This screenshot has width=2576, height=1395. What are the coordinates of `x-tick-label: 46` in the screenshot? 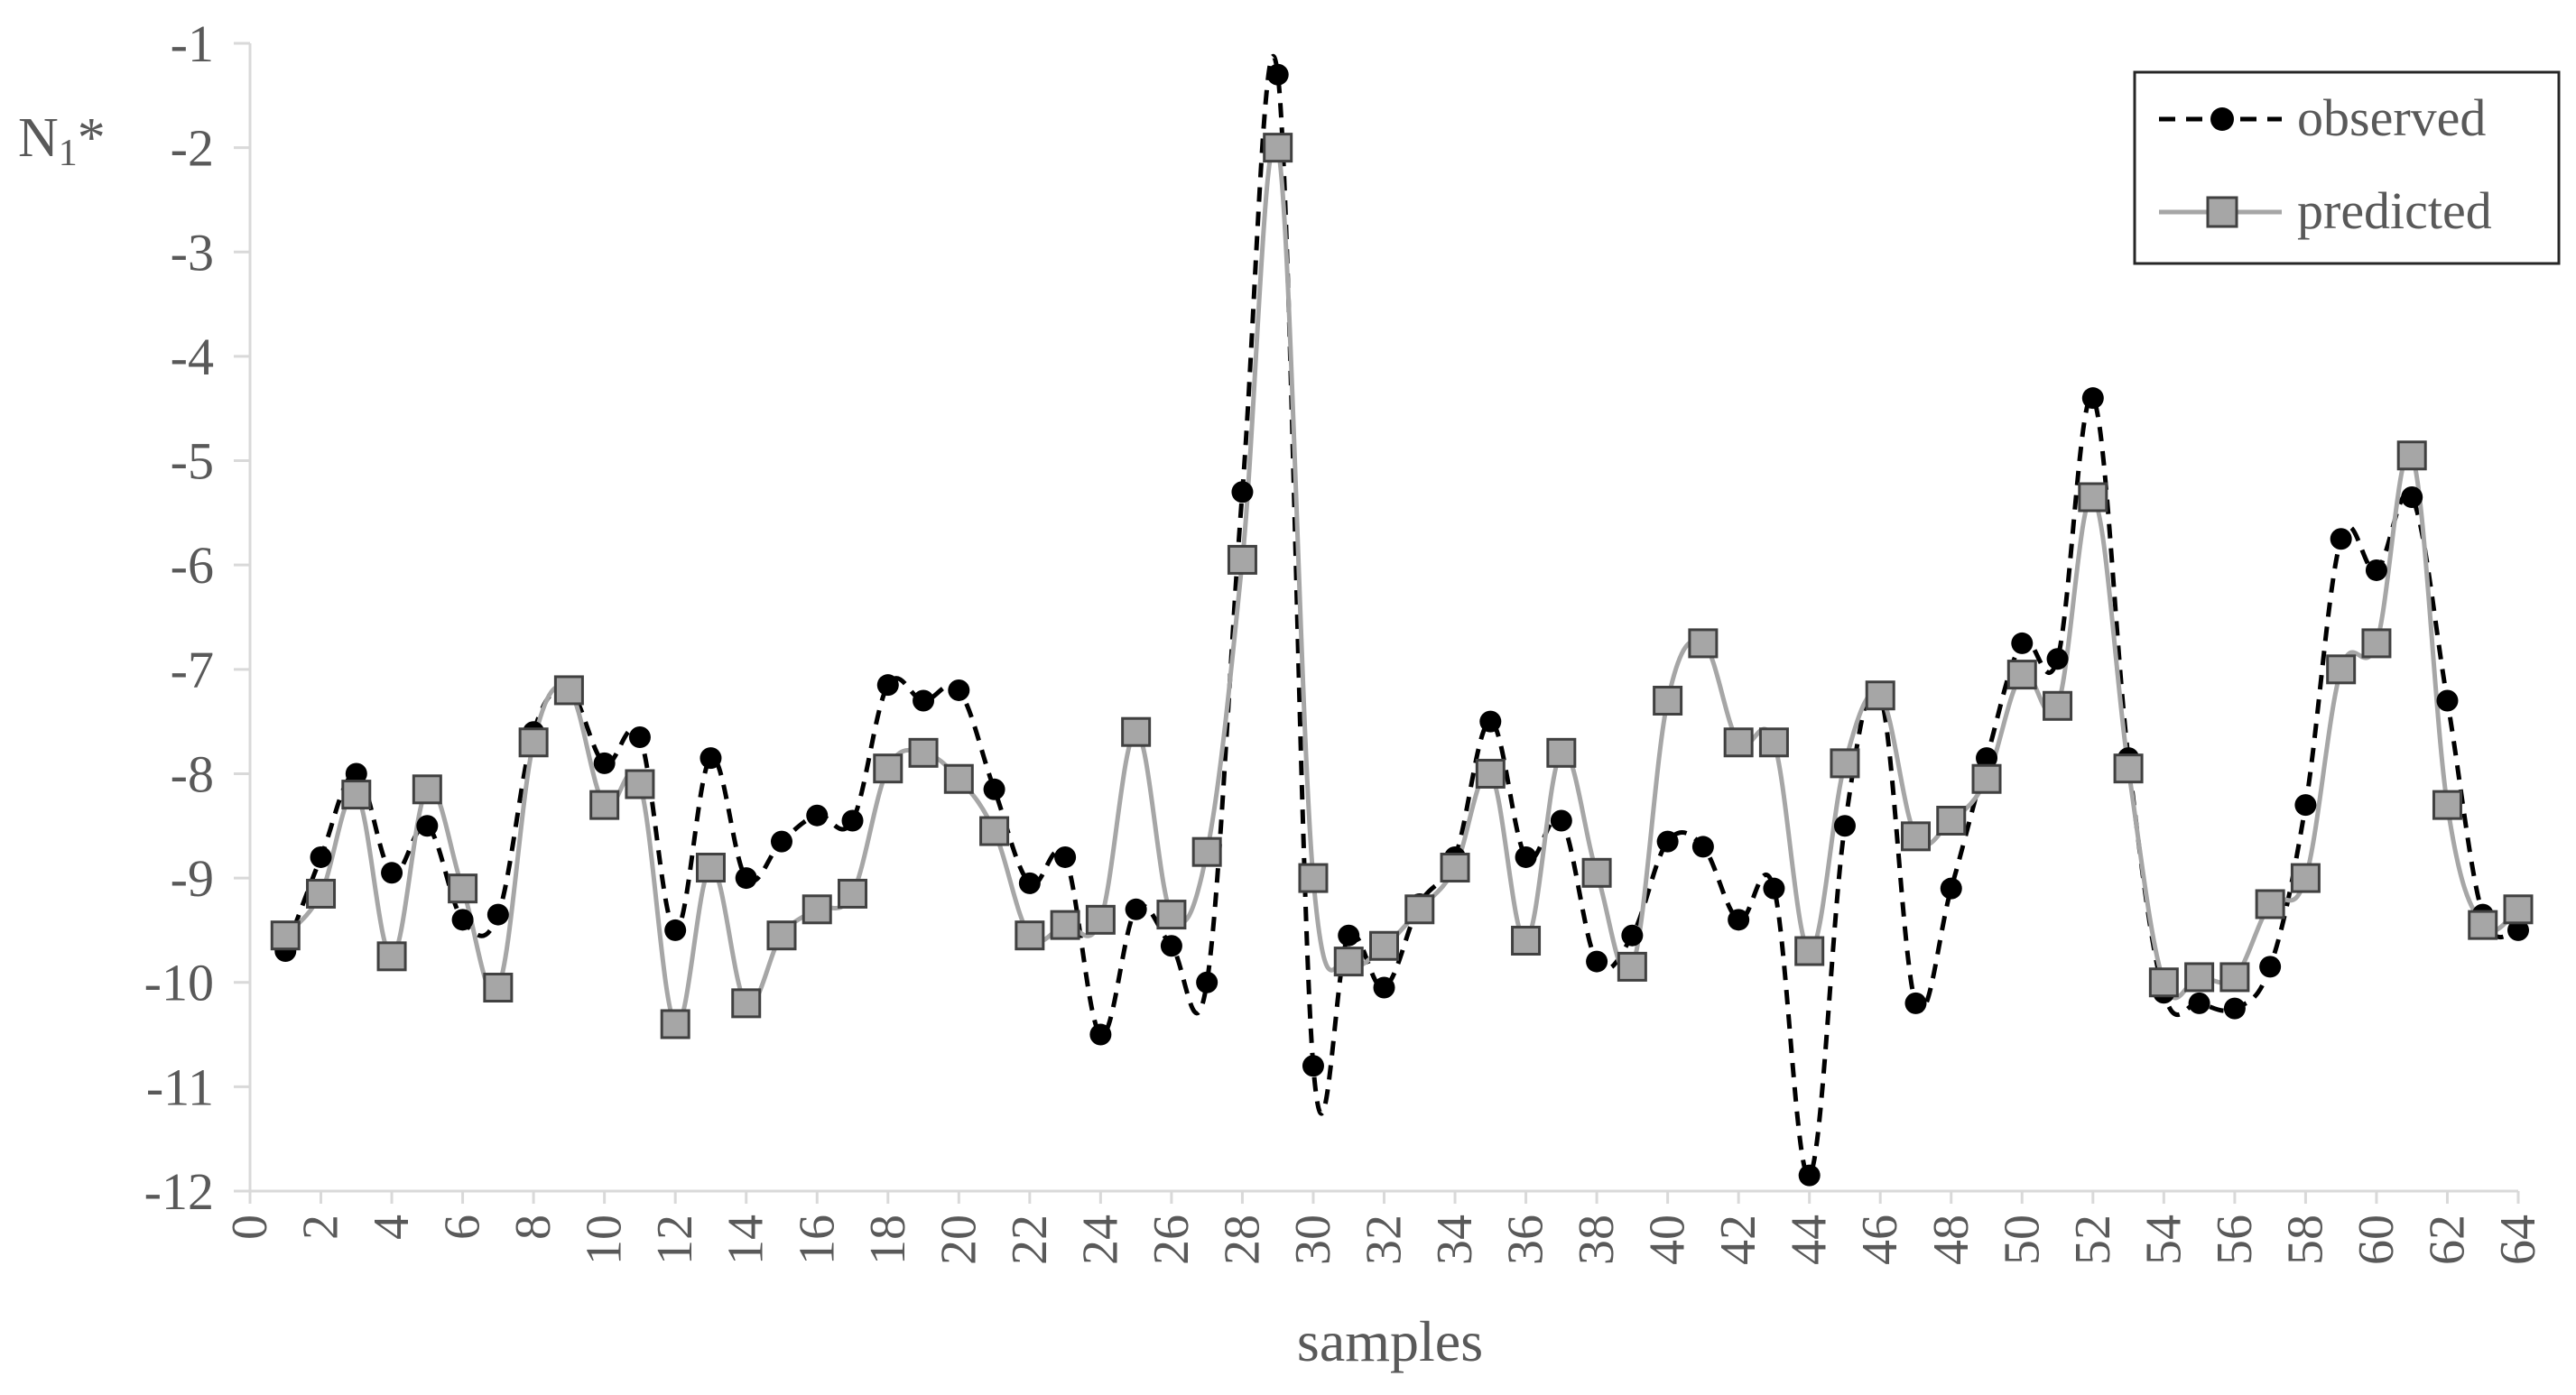 It's located at (1880, 1240).